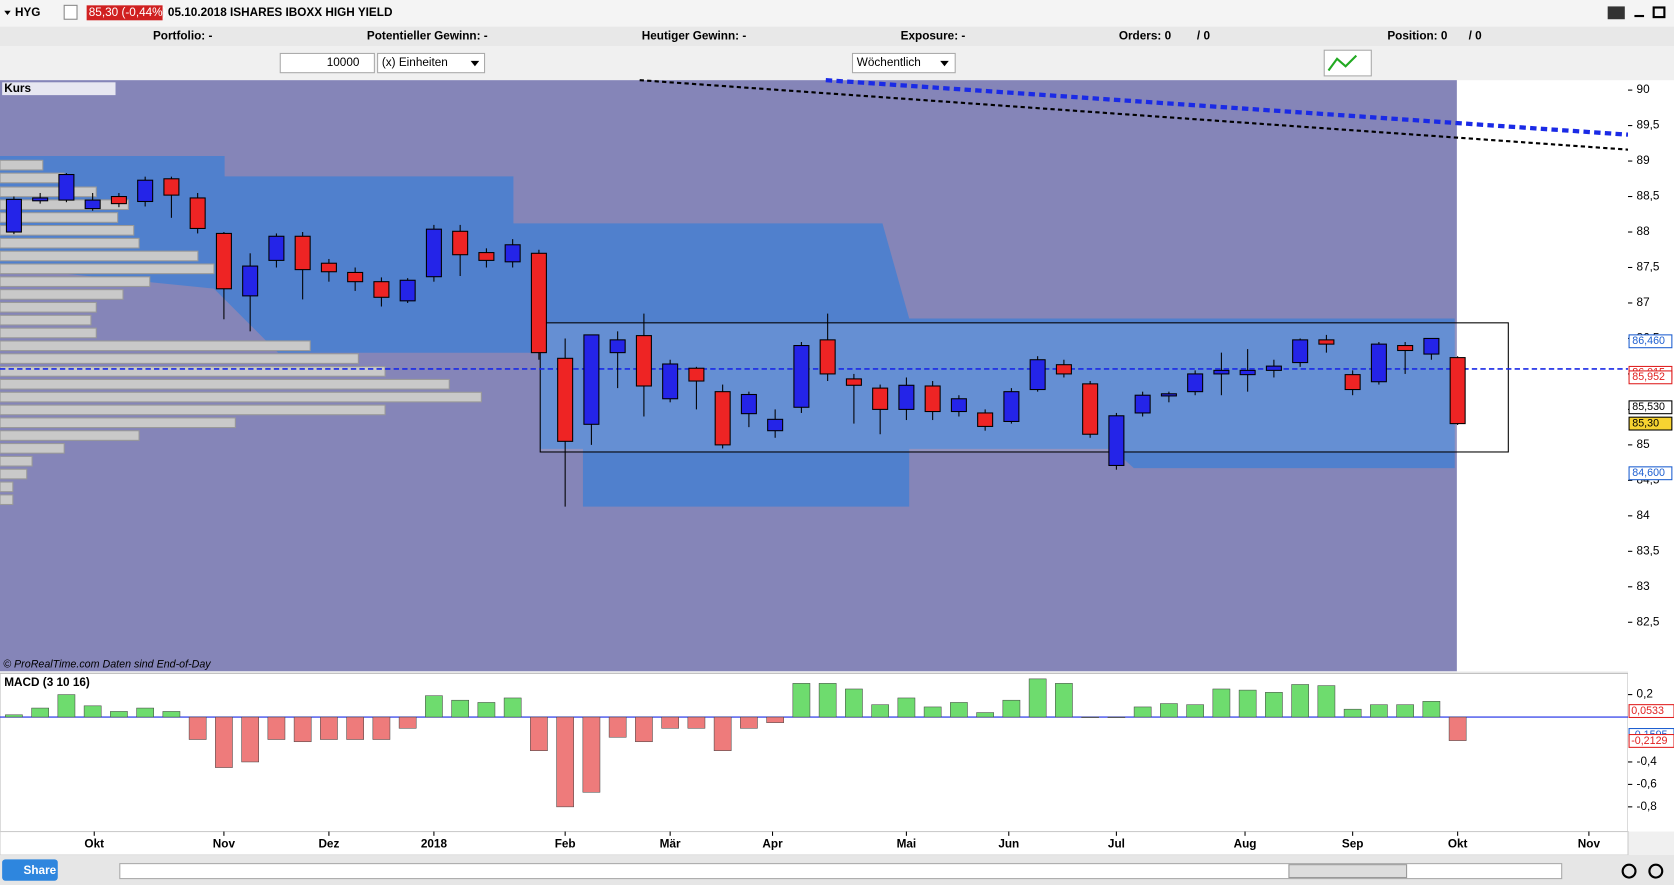 This screenshot has width=1674, height=885. Describe the element at coordinates (1008, 843) in the screenshot. I see `x-tick-label: Jun` at that location.